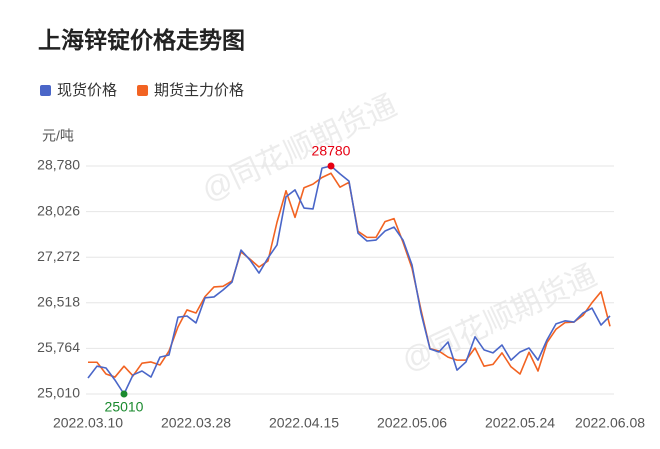 The width and height of the screenshot is (660, 449). Describe the element at coordinates (610, 423) in the screenshot. I see `x-tick-label: 2022.06.08` at that location.